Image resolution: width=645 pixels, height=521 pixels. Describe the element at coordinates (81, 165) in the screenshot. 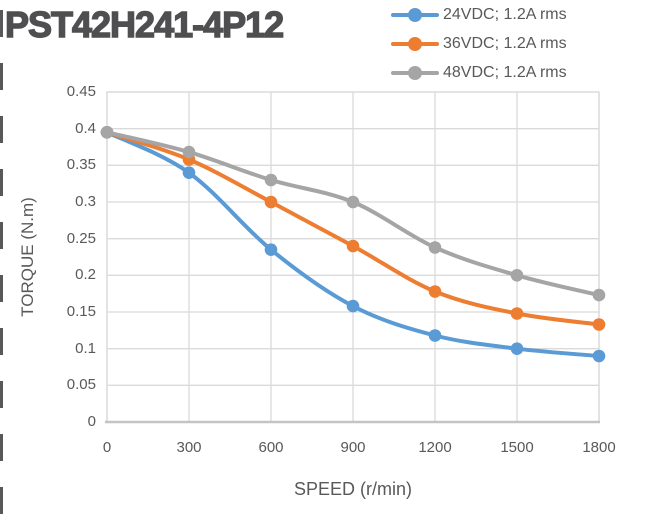

I see `y-tick-label: 0.35` at that location.